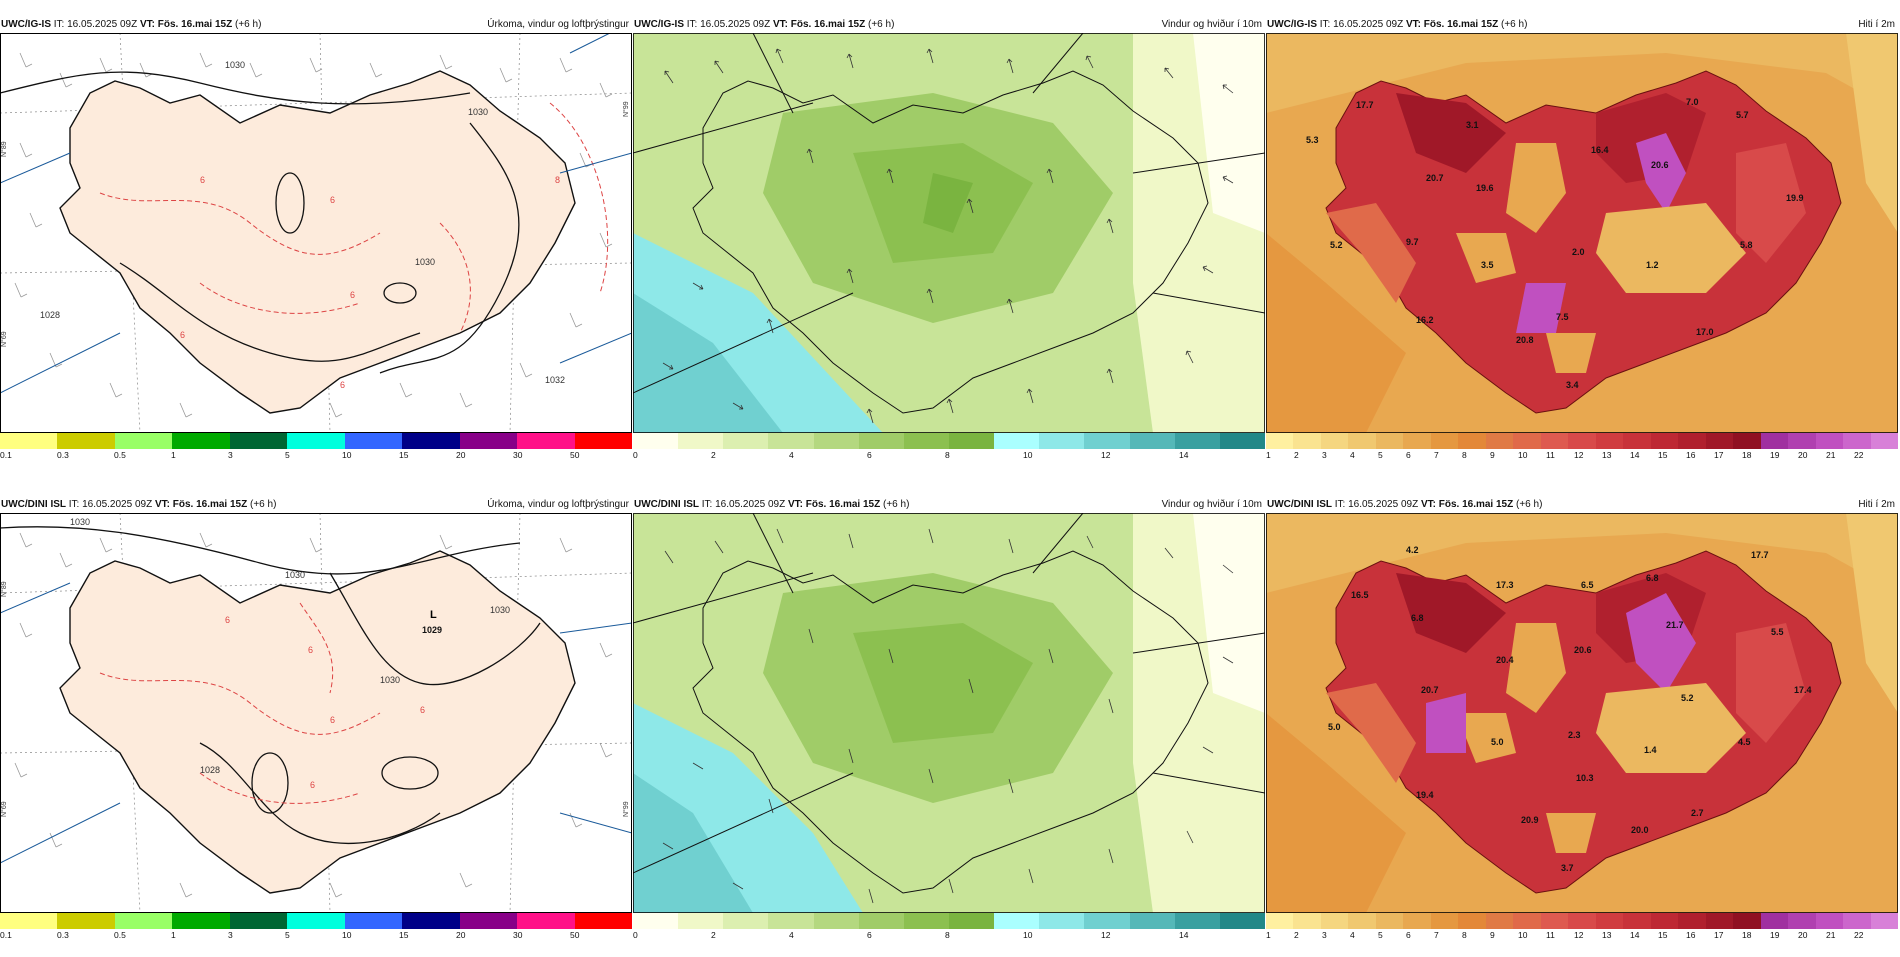 Image resolution: width=1900 pixels, height=957 pixels. I want to click on colorbar-tick: 20, so click(461, 455).